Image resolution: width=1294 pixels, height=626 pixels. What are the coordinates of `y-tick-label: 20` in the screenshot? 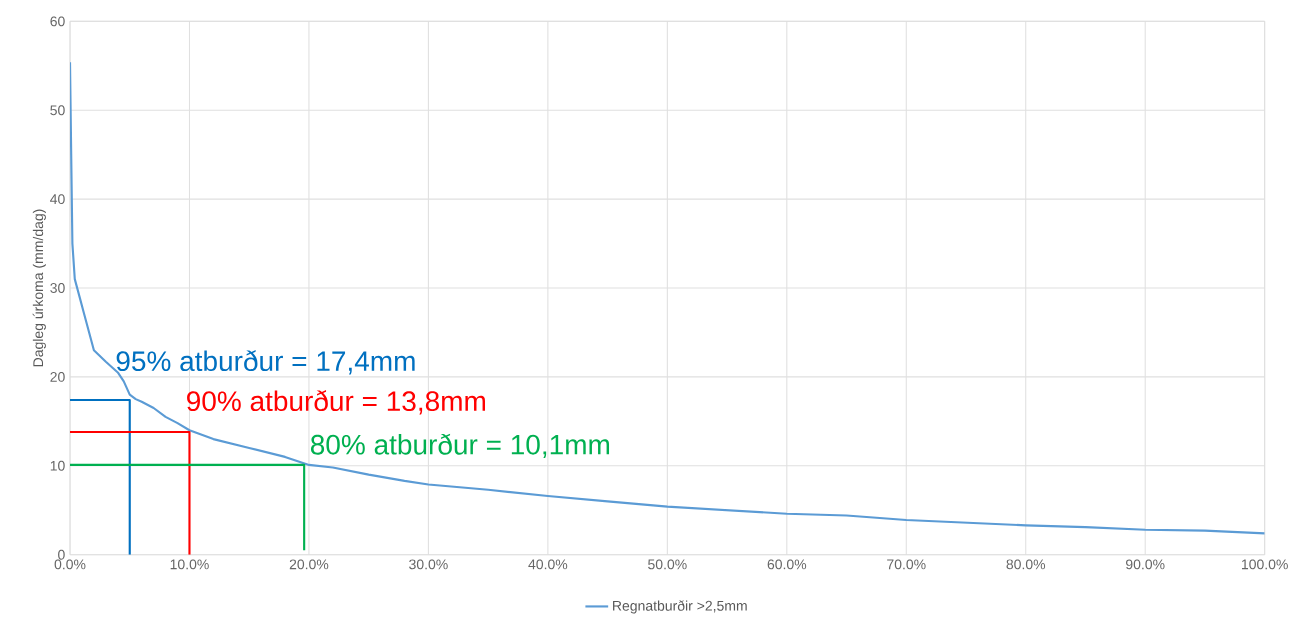 It's located at (57, 376).